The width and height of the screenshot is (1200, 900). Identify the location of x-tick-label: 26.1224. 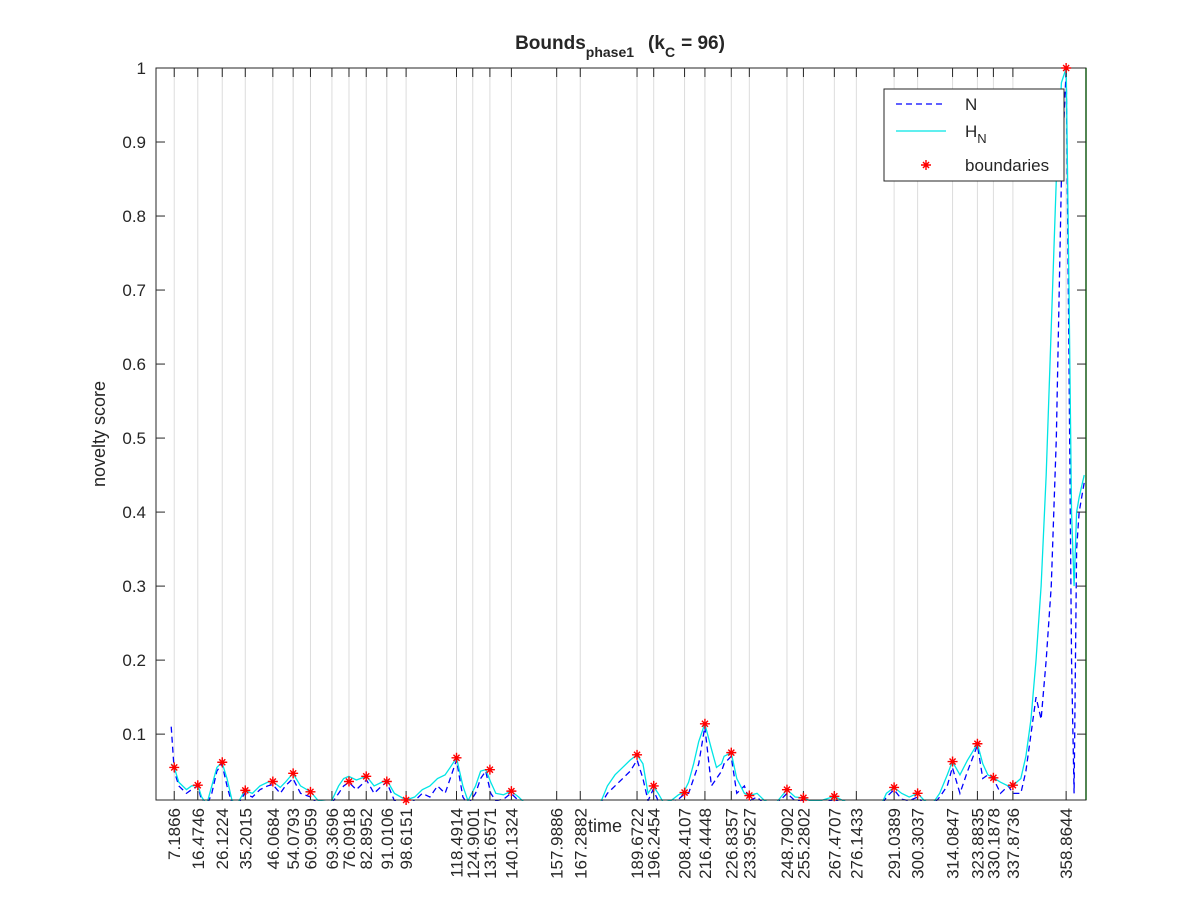
(222, 838).